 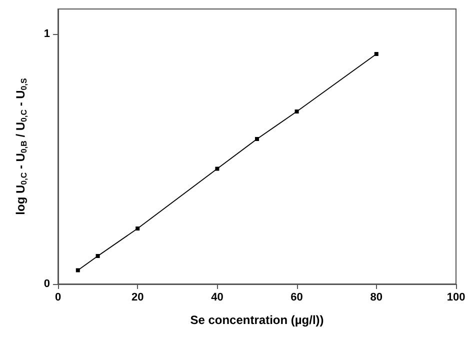 What do you see at coordinates (58, 298) in the screenshot?
I see `x-tick-label: 0` at bounding box center [58, 298].